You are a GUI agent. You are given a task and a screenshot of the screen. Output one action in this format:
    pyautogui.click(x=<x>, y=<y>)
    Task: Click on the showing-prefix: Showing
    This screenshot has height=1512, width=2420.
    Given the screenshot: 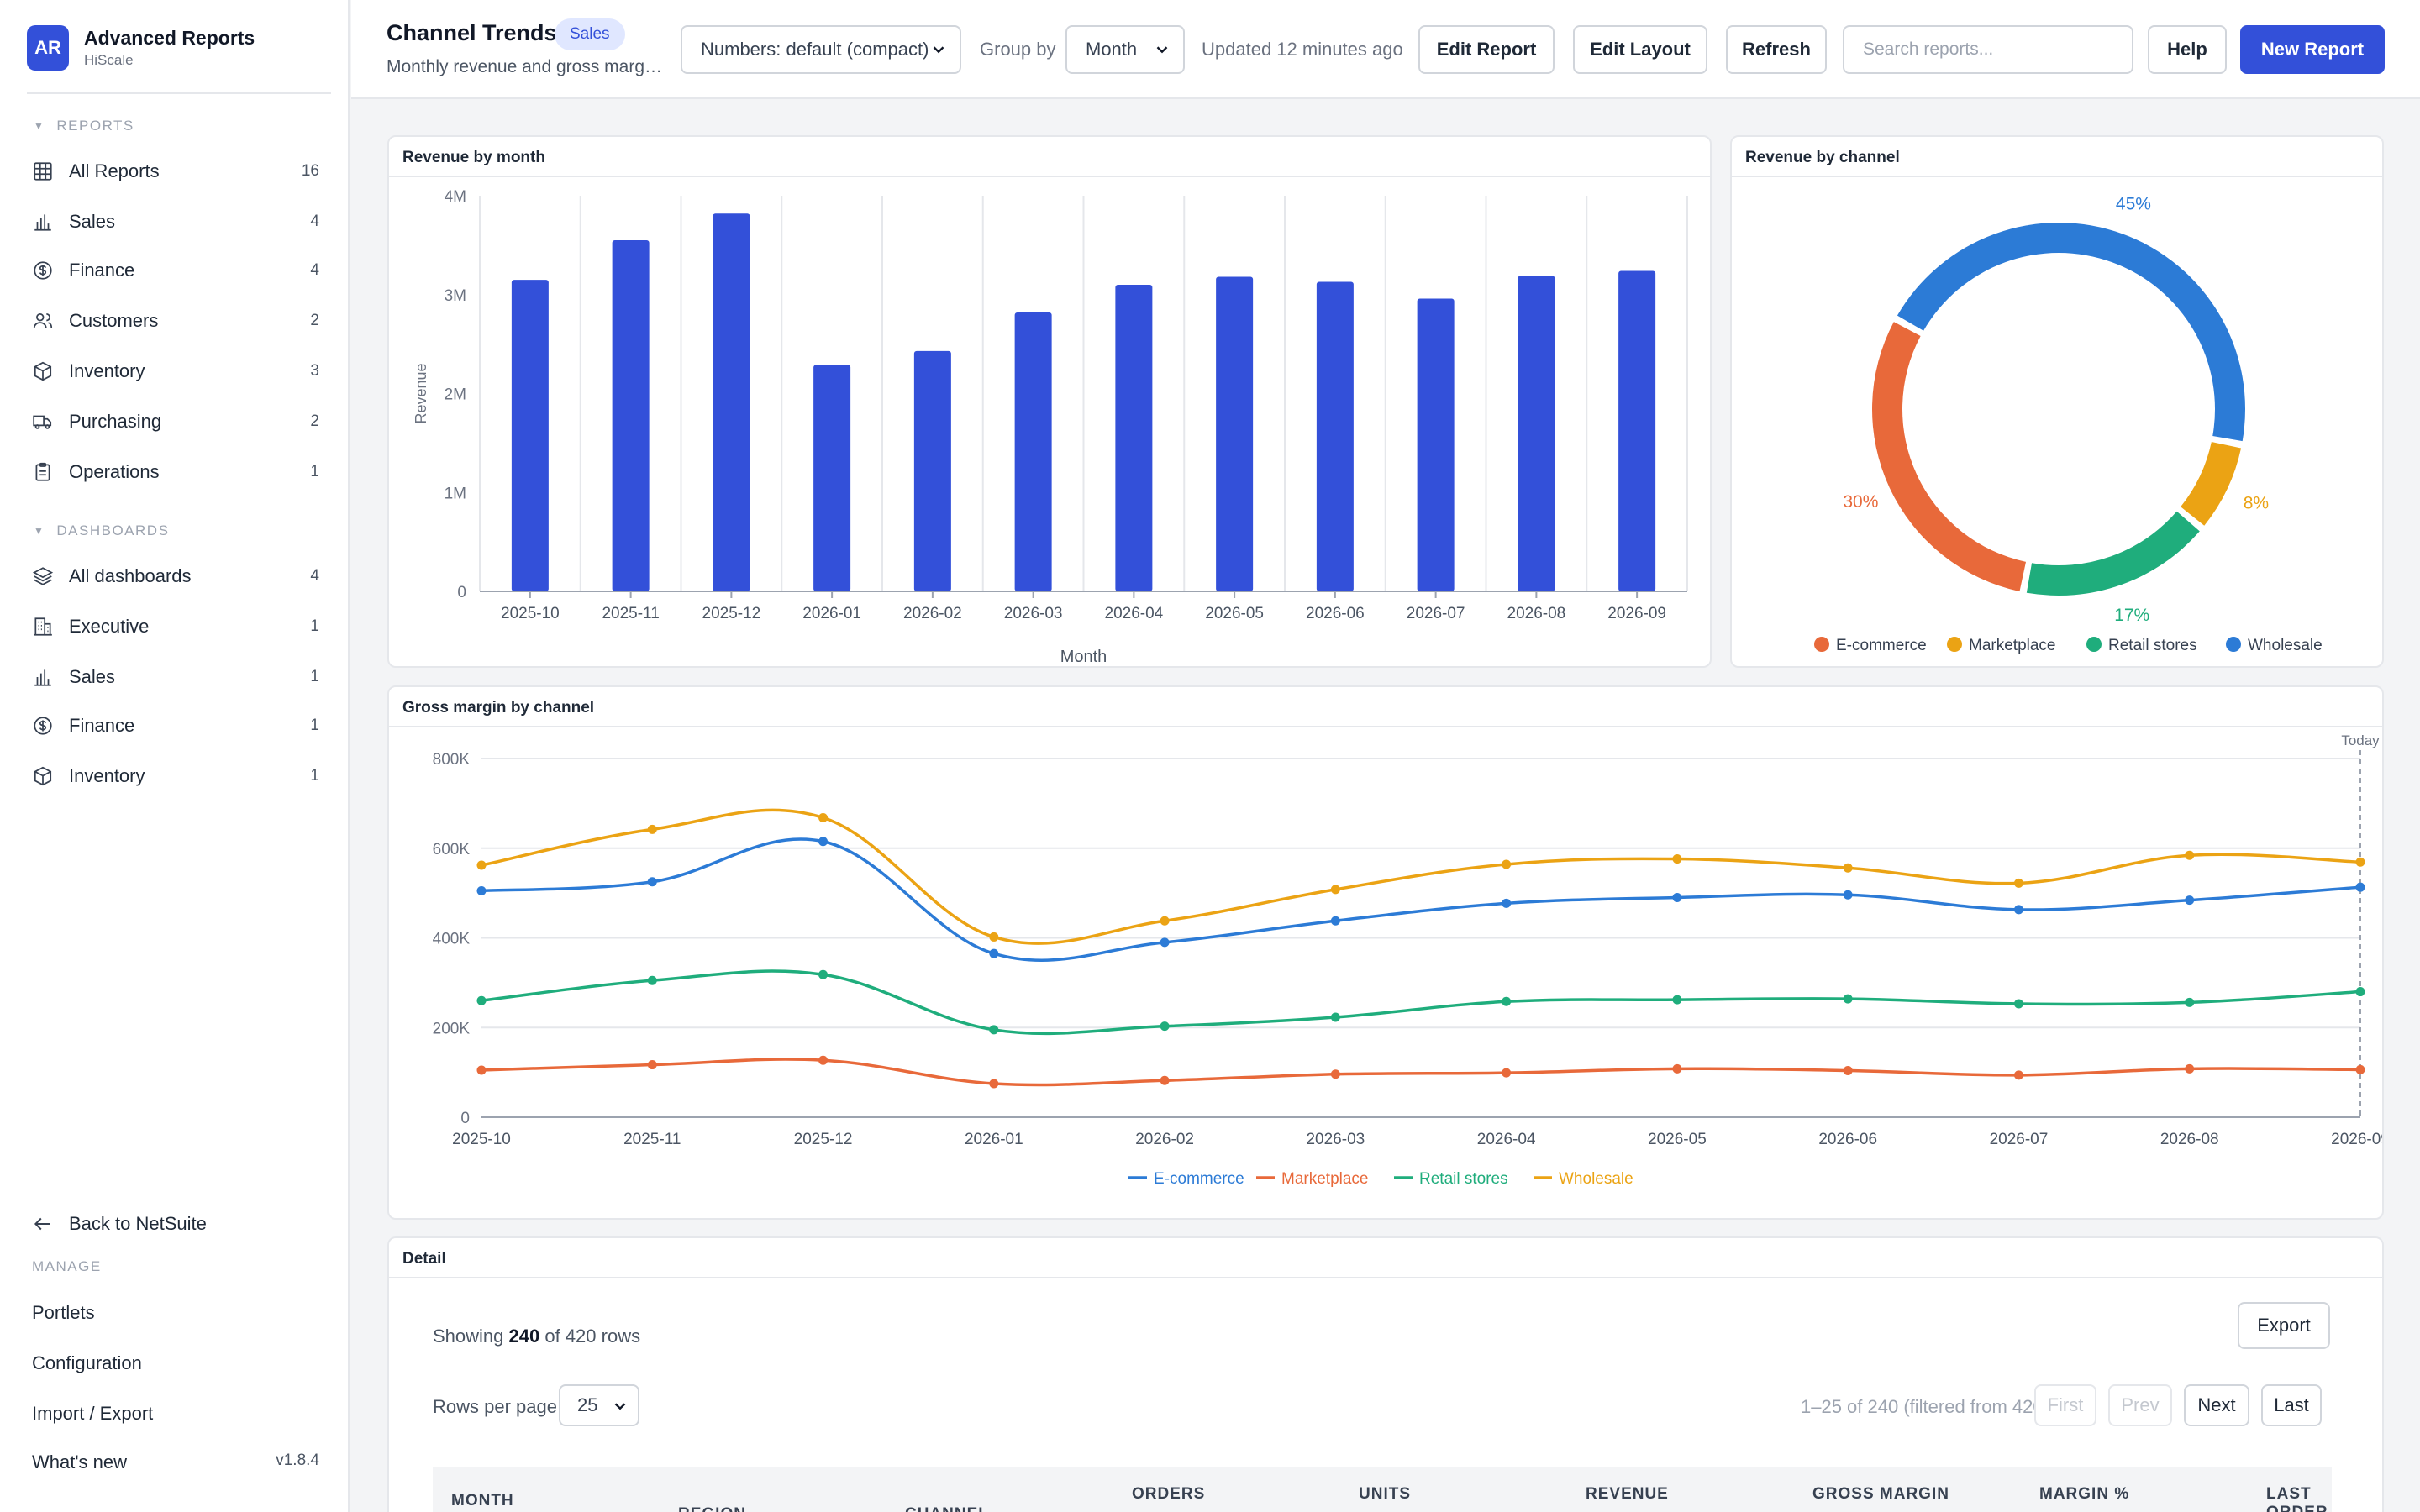 What is the action you would take?
    pyautogui.click(x=468, y=1336)
    